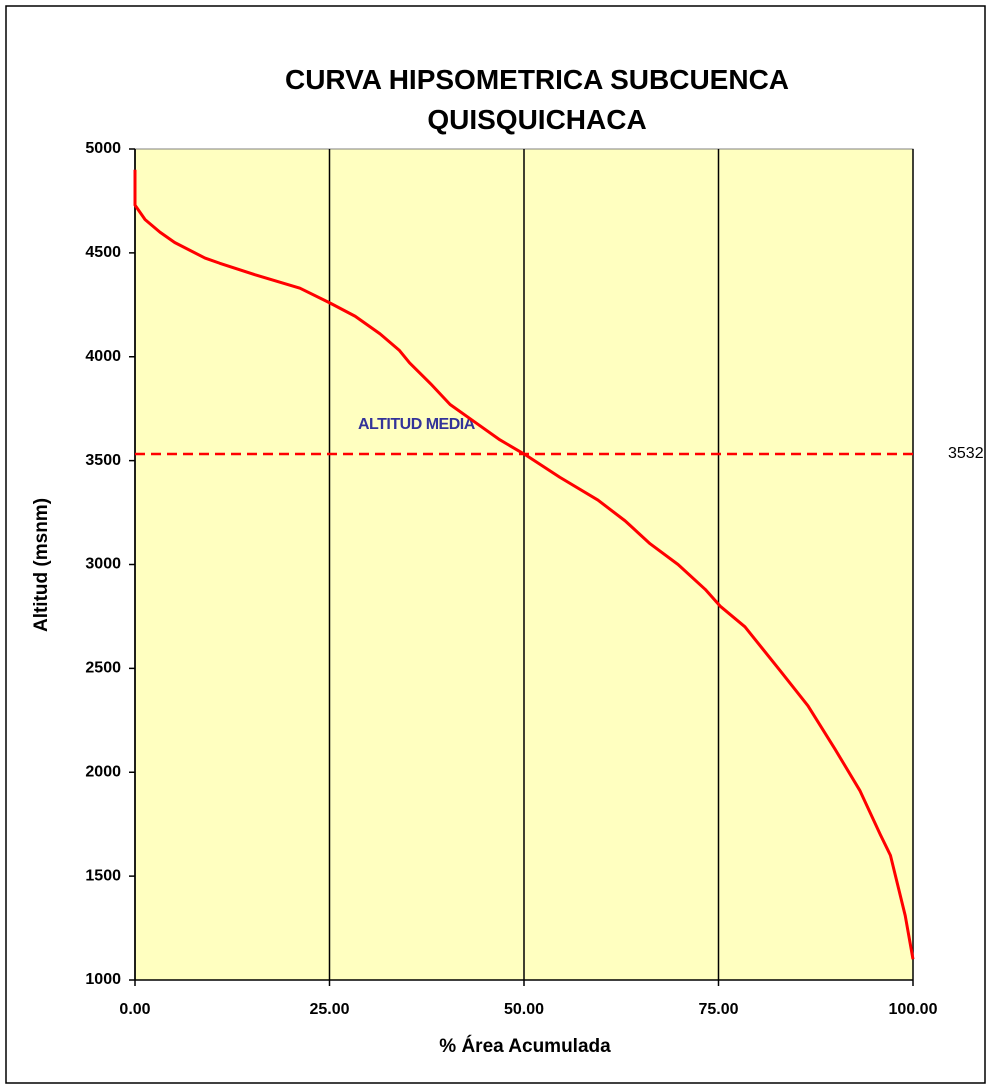  What do you see at coordinates (103, 148) in the screenshot?
I see `y-tick-label: 5000` at bounding box center [103, 148].